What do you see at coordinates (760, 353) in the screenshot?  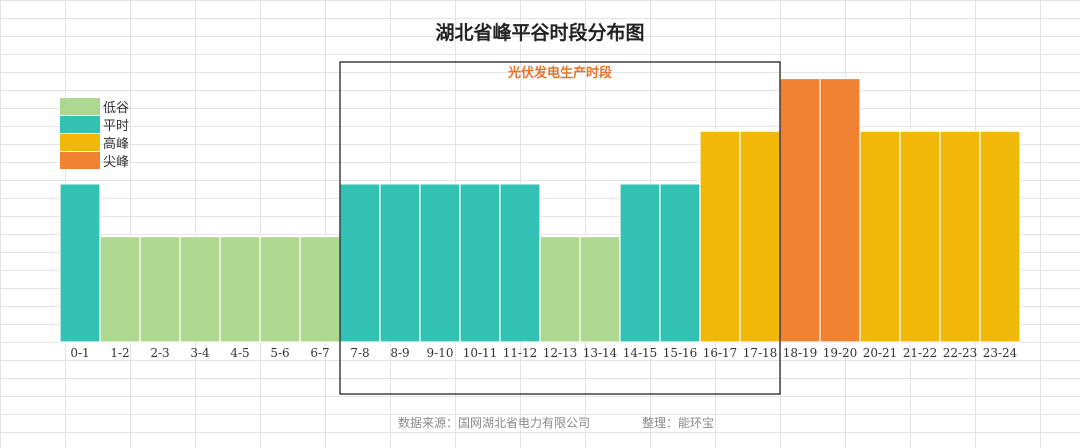 I see `tick-label-17-18: 17-18` at bounding box center [760, 353].